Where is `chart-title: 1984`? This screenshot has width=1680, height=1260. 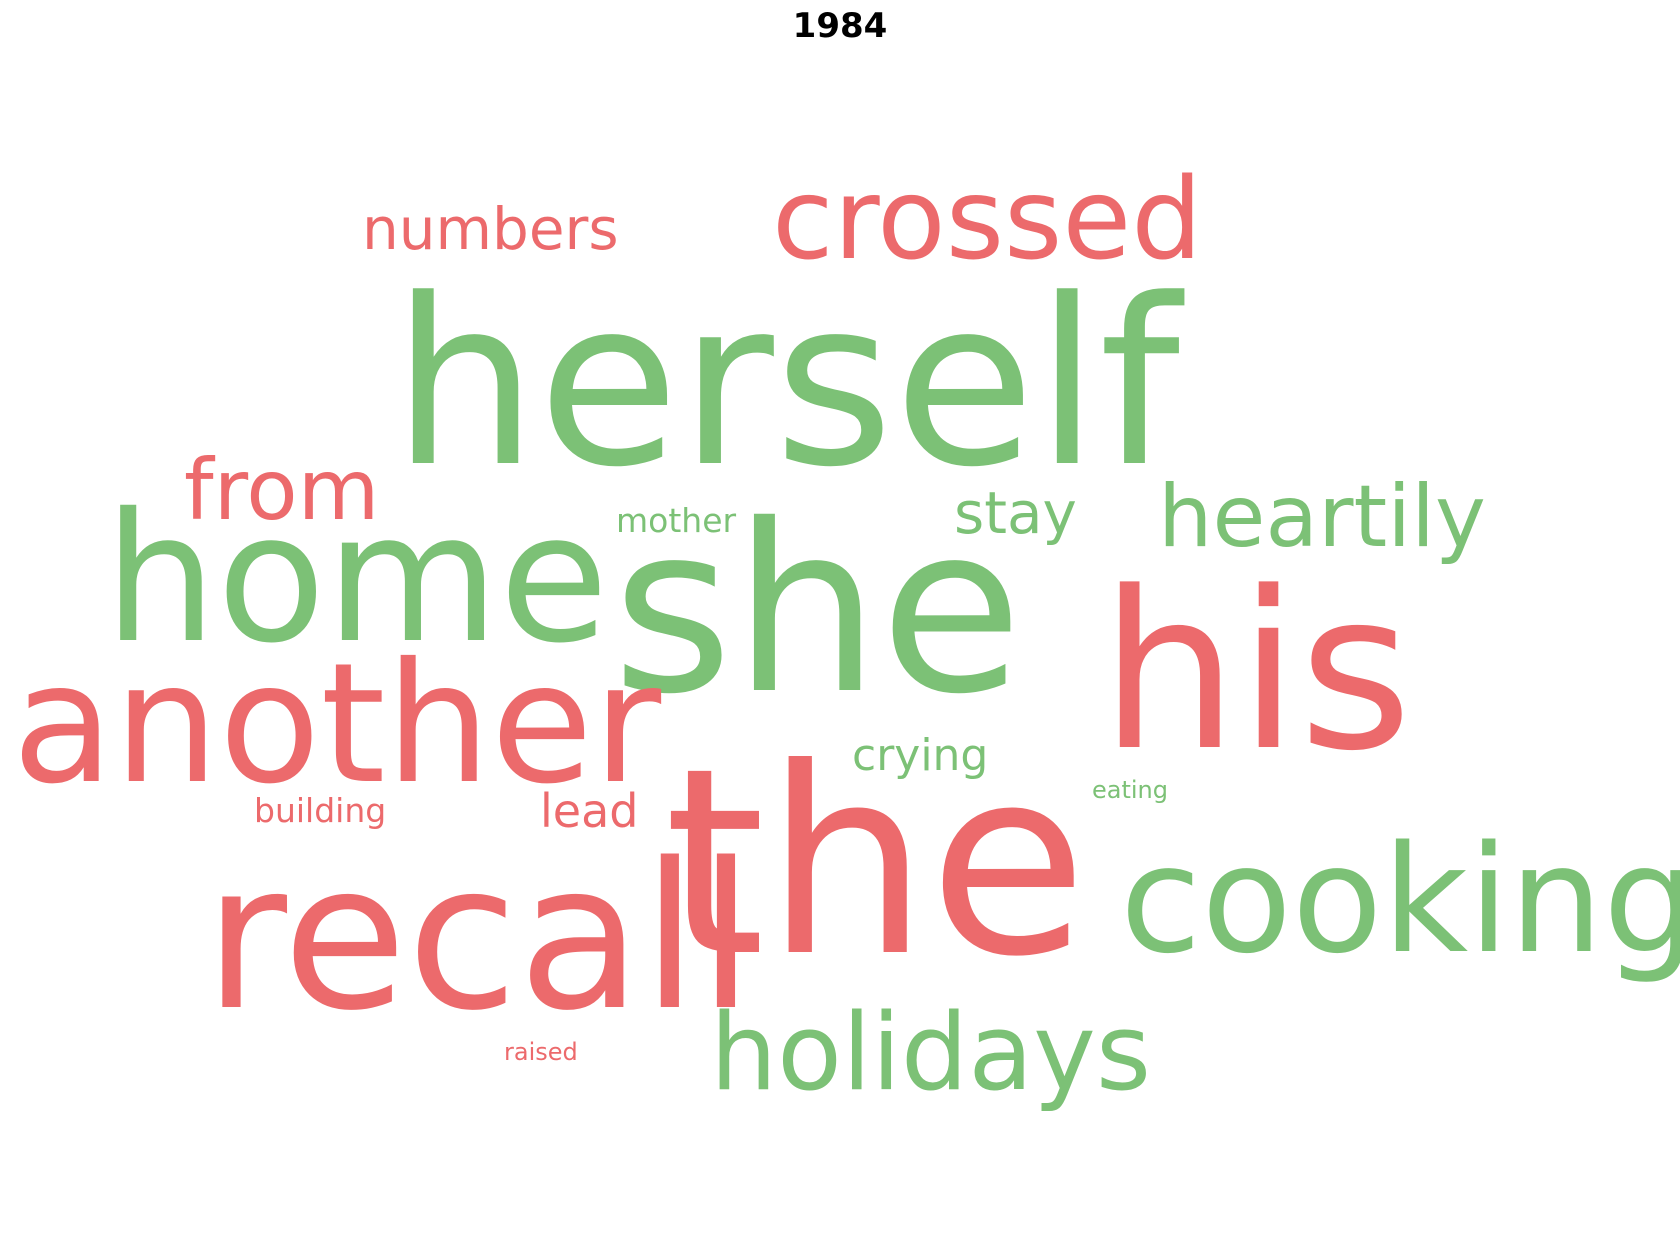 chart-title: 1984 is located at coordinates (840, 26).